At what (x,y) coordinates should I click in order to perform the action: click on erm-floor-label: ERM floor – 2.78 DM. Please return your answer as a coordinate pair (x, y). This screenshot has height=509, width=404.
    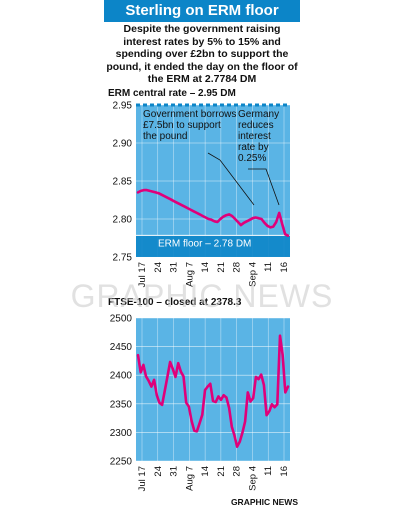
    Looking at the image, I should click on (204, 243).